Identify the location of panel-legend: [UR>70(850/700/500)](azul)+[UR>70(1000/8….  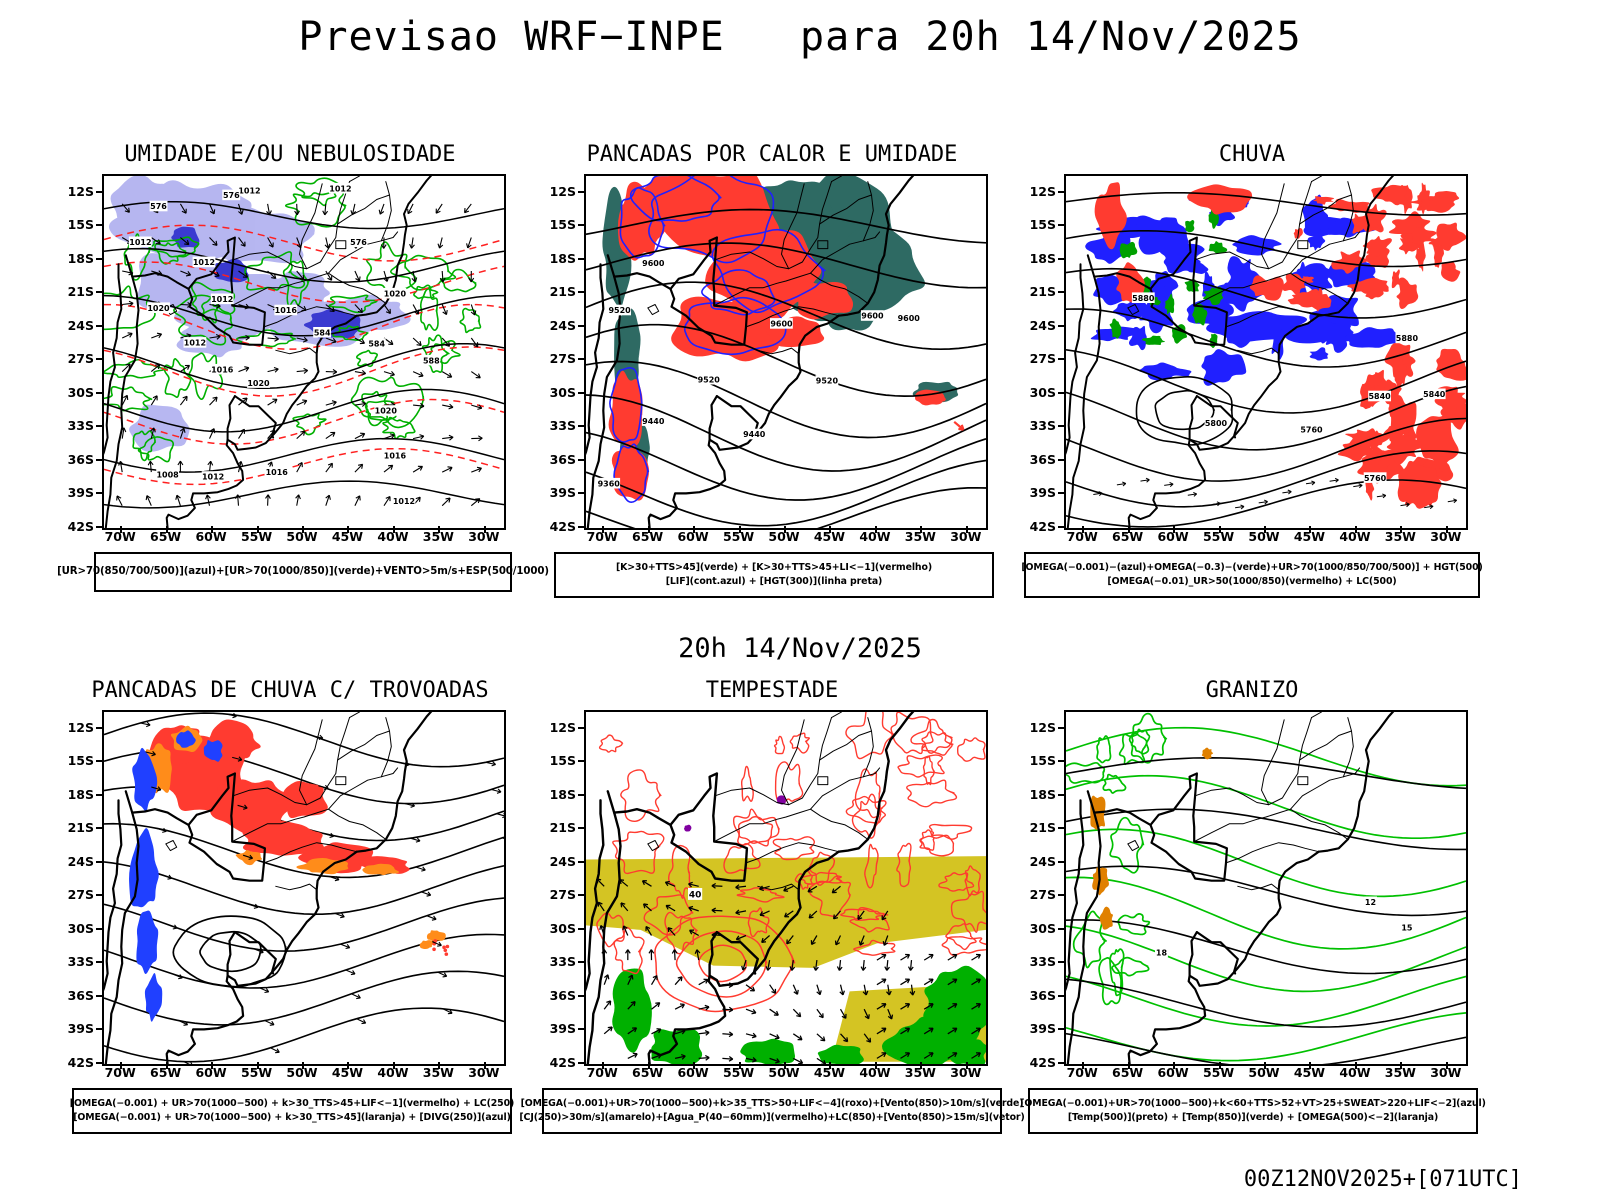
(303, 572).